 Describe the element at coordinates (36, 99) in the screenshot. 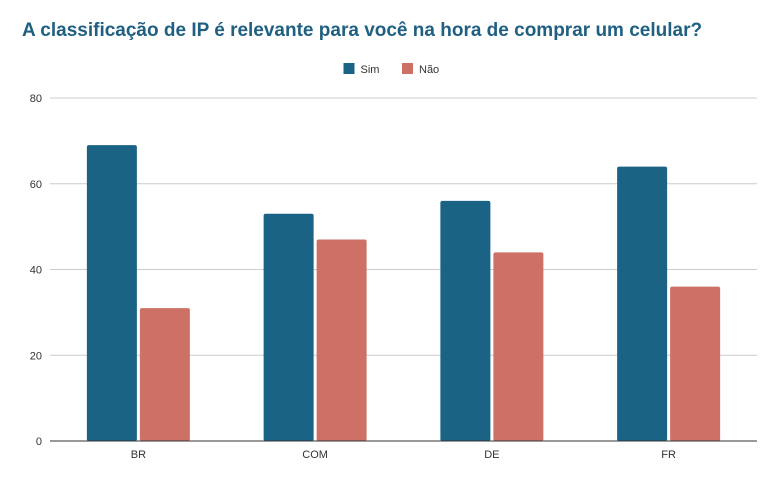

I see `y-tick-label: 80` at that location.